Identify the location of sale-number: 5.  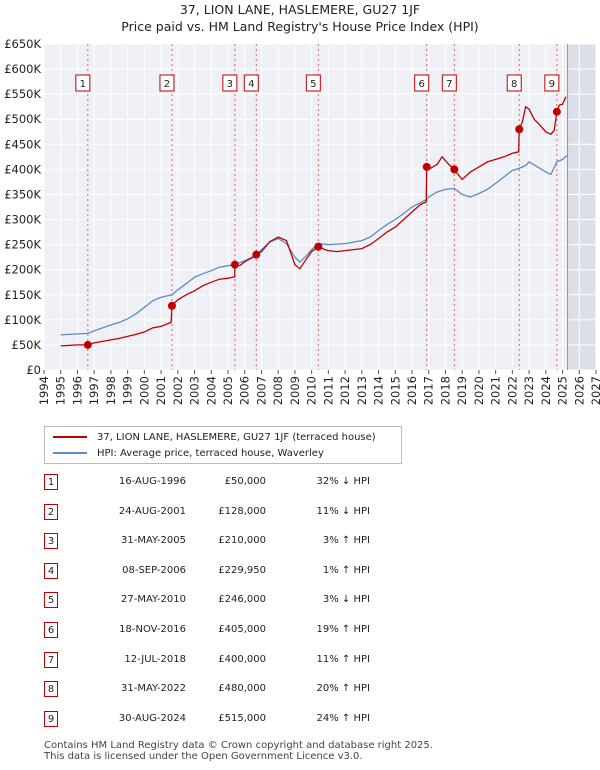
(51, 600).